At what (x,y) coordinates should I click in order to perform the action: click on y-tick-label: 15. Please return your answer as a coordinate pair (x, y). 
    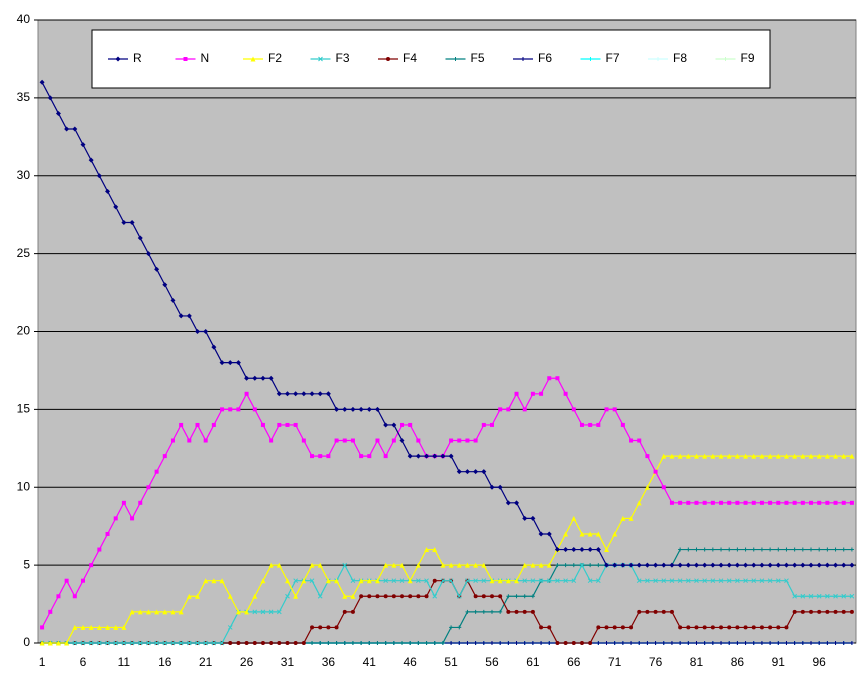
    Looking at the image, I should click on (24, 409).